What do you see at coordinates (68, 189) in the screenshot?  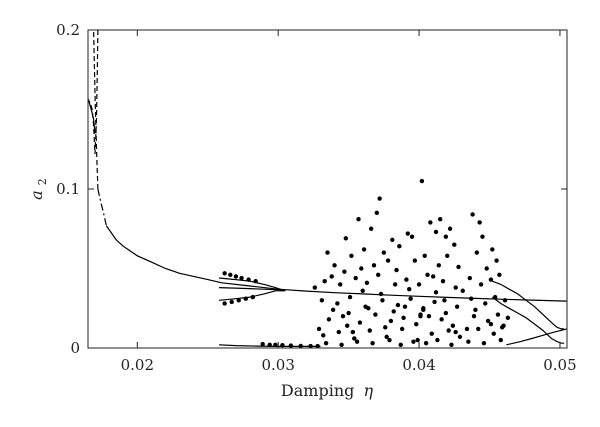 I see `y-tick-label: 0.1` at bounding box center [68, 189].